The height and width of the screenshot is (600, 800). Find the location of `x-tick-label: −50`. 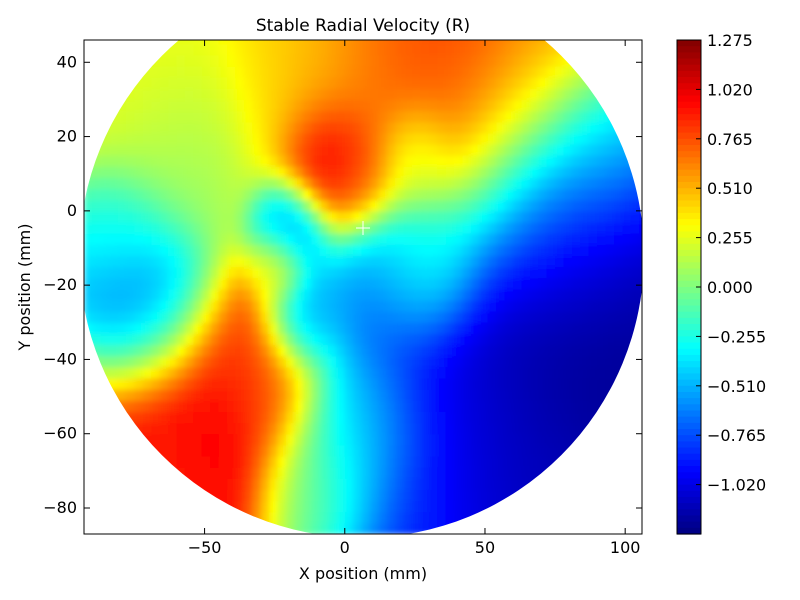

x-tick-label: −50 is located at coordinates (205, 547).